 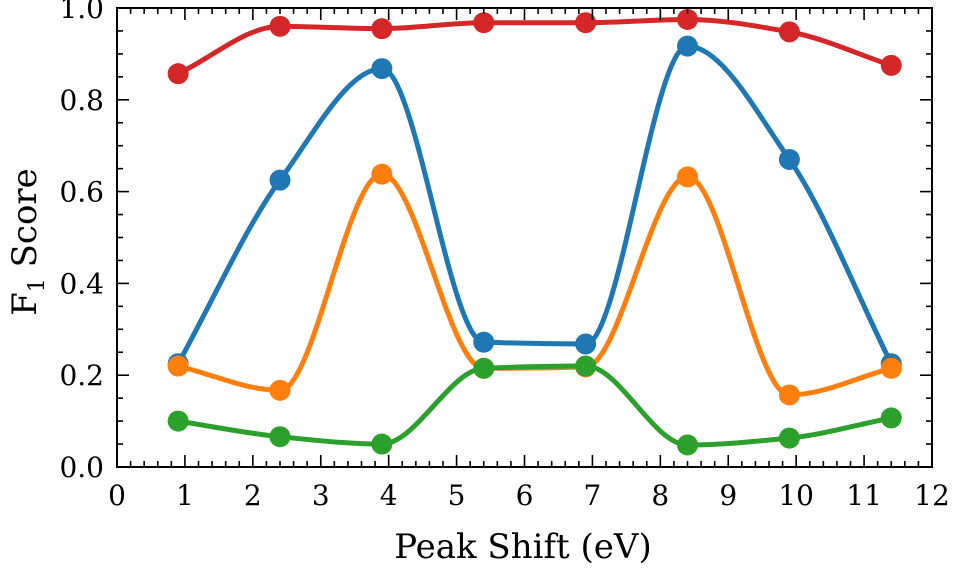 What do you see at coordinates (525, 495) in the screenshot?
I see `x-tick-label: 6` at bounding box center [525, 495].